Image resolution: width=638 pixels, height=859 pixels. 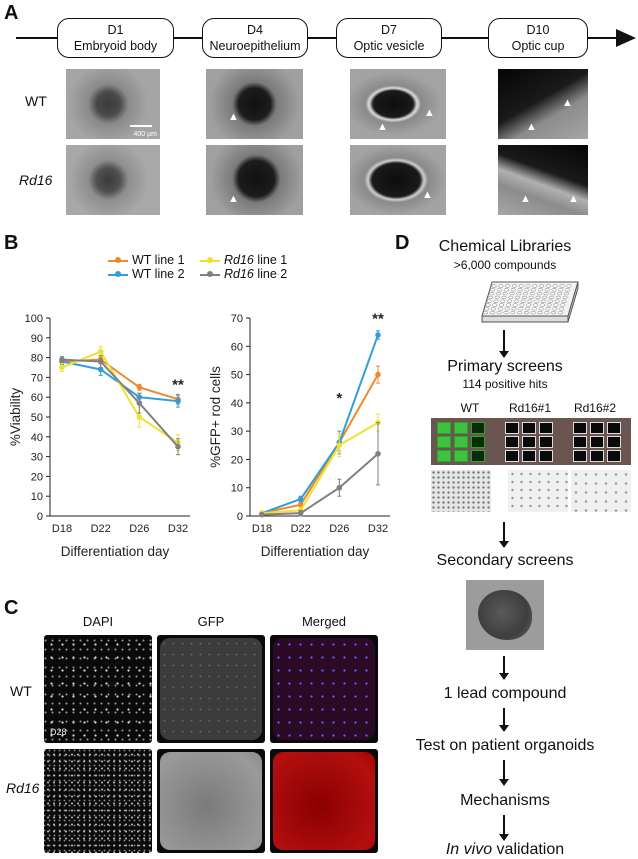 I want to click on validation-text: validation, so click(x=528, y=849).